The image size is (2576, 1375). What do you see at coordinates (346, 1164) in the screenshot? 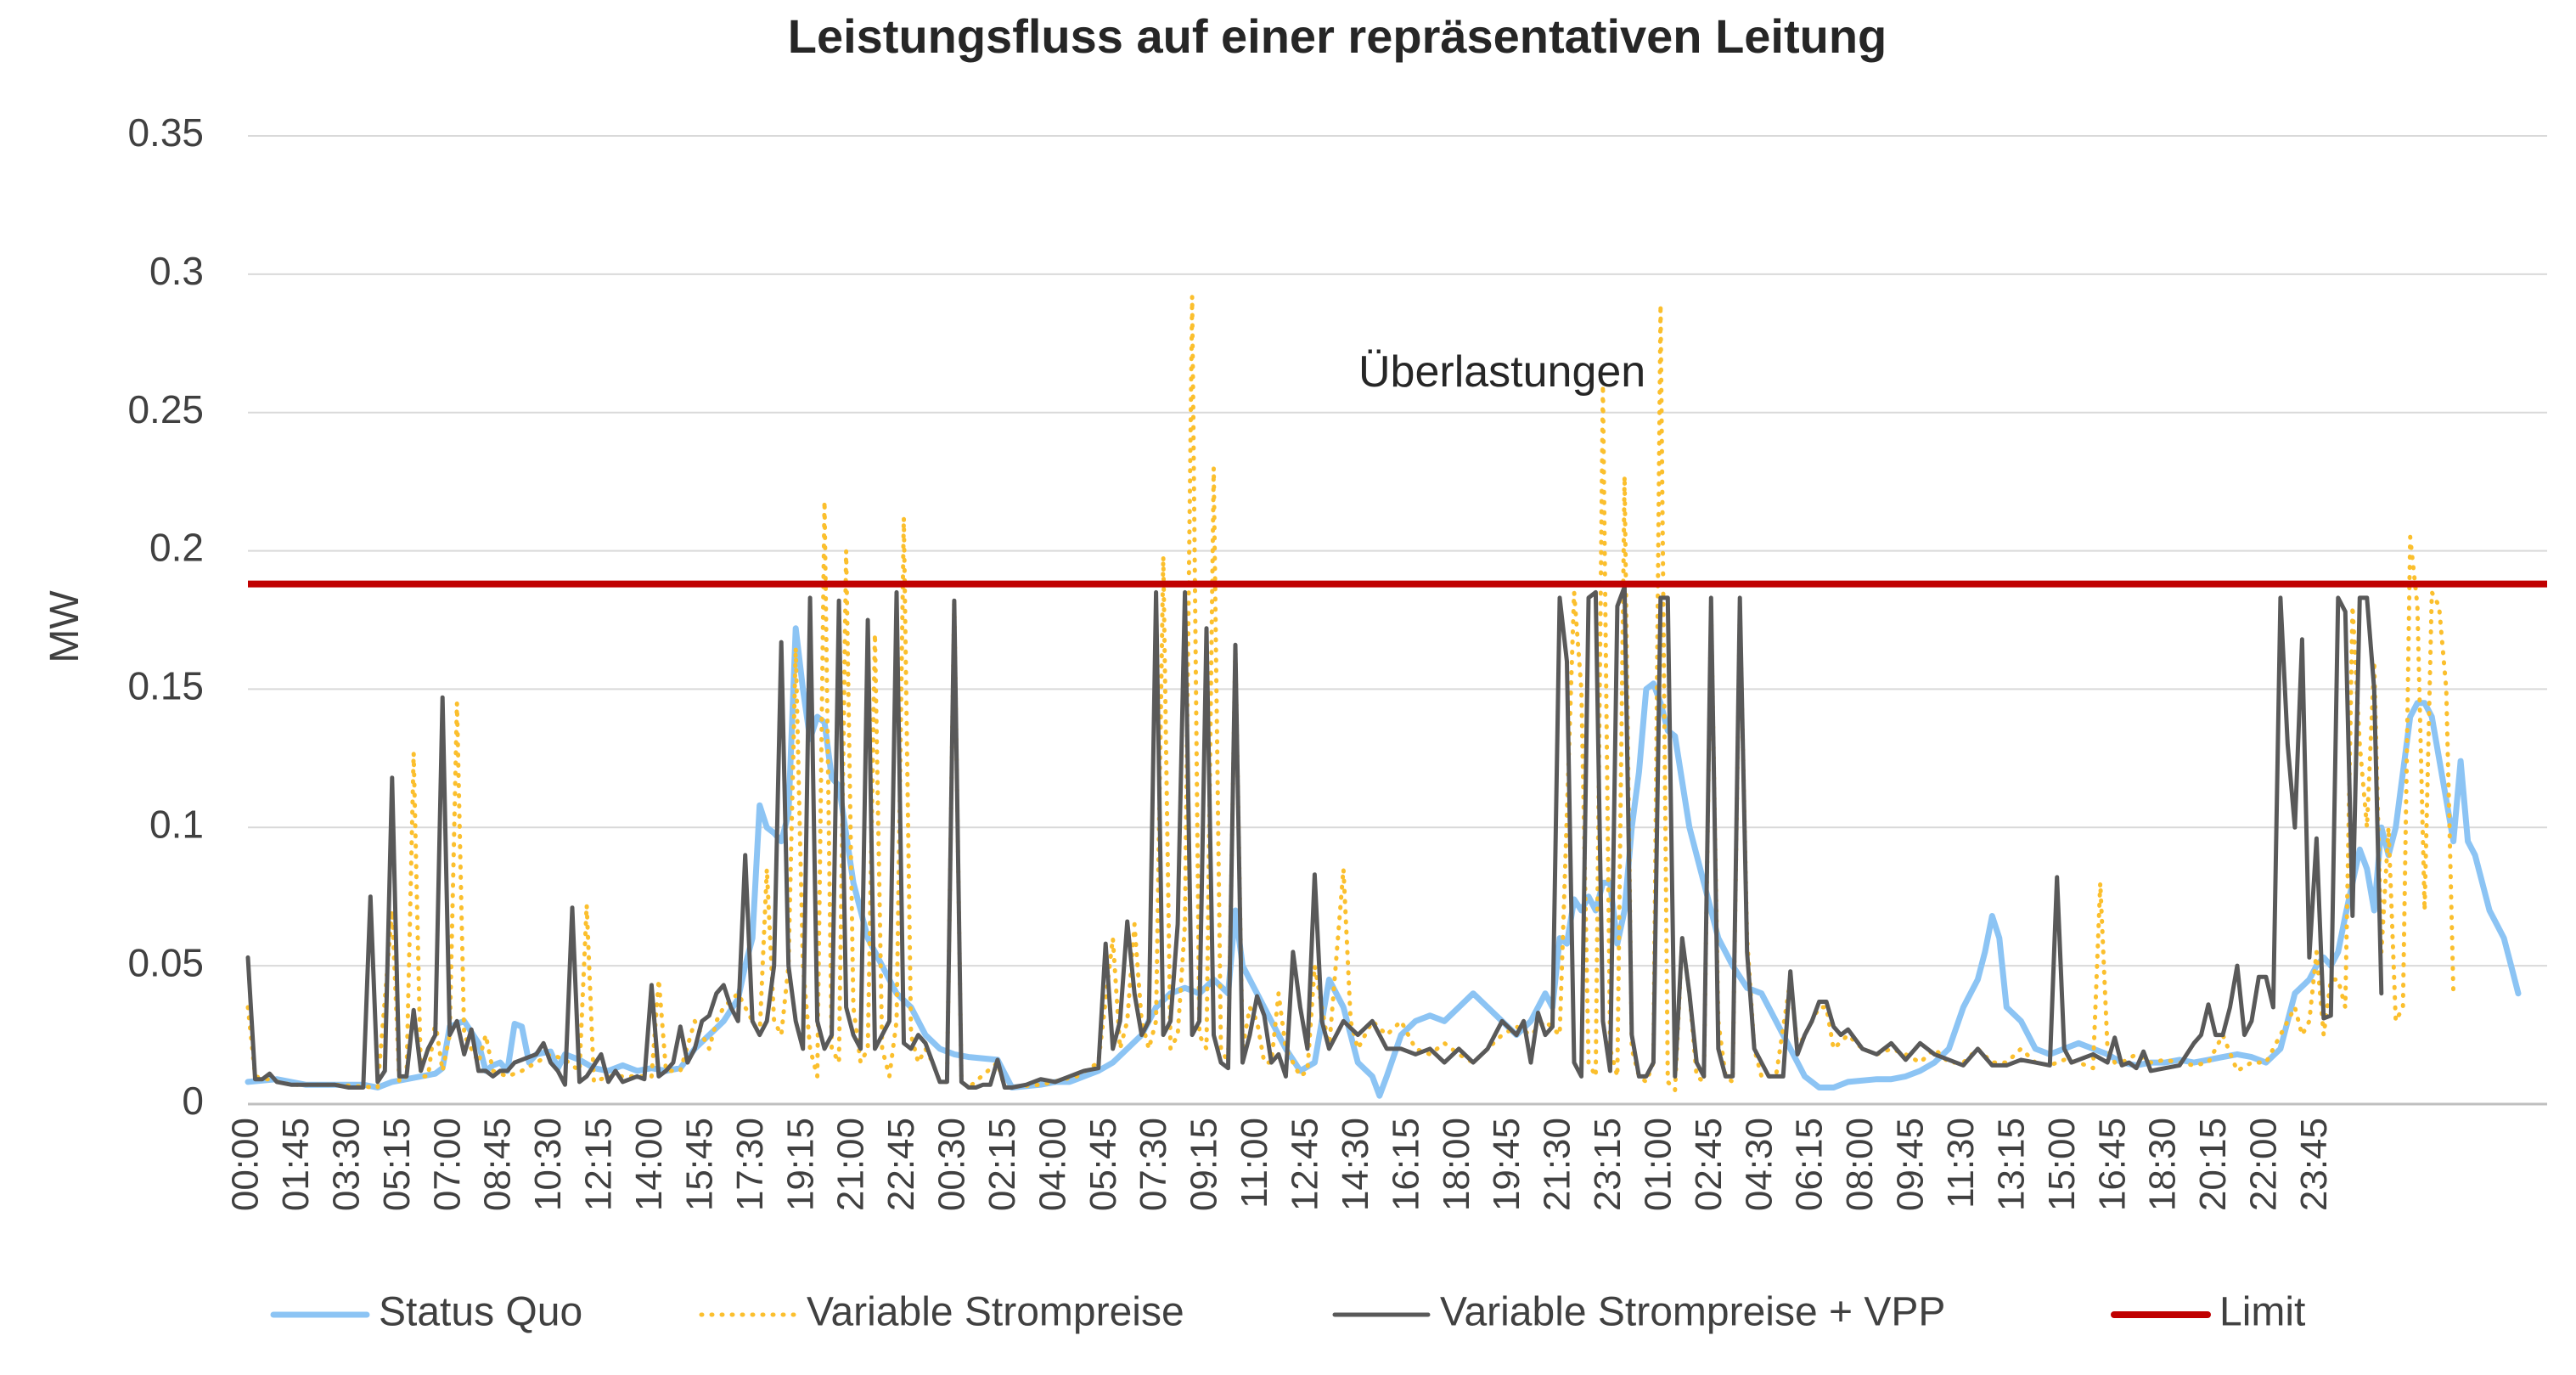
I see `x-tick-label: 03:30` at bounding box center [346, 1164].